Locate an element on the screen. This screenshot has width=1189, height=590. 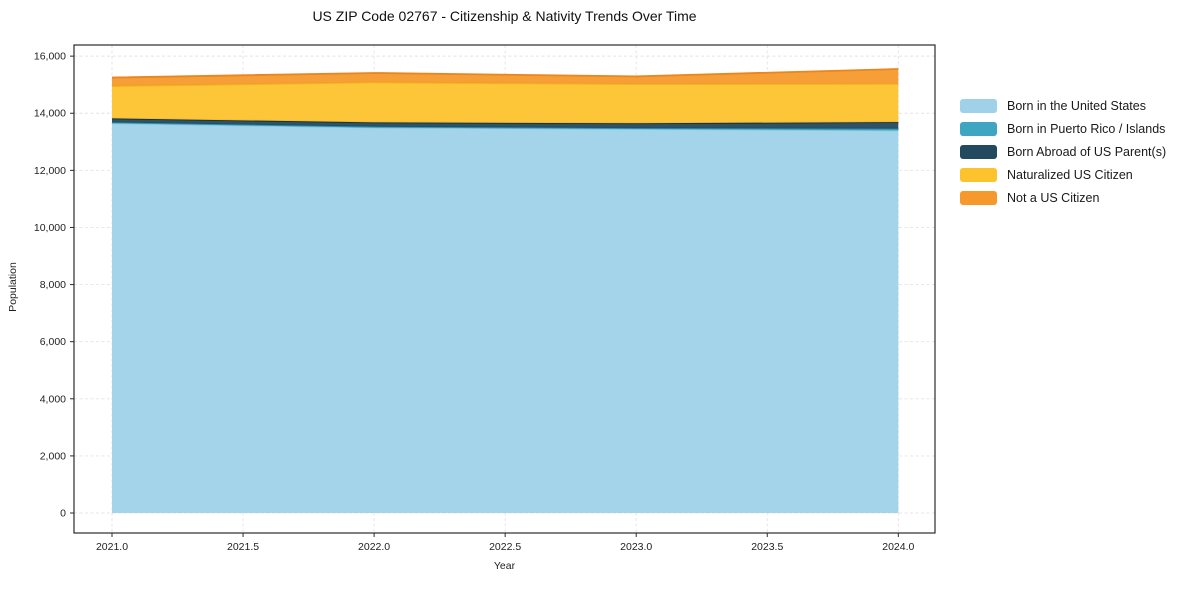
svg-text: 4,000 is located at coordinates (53, 399).